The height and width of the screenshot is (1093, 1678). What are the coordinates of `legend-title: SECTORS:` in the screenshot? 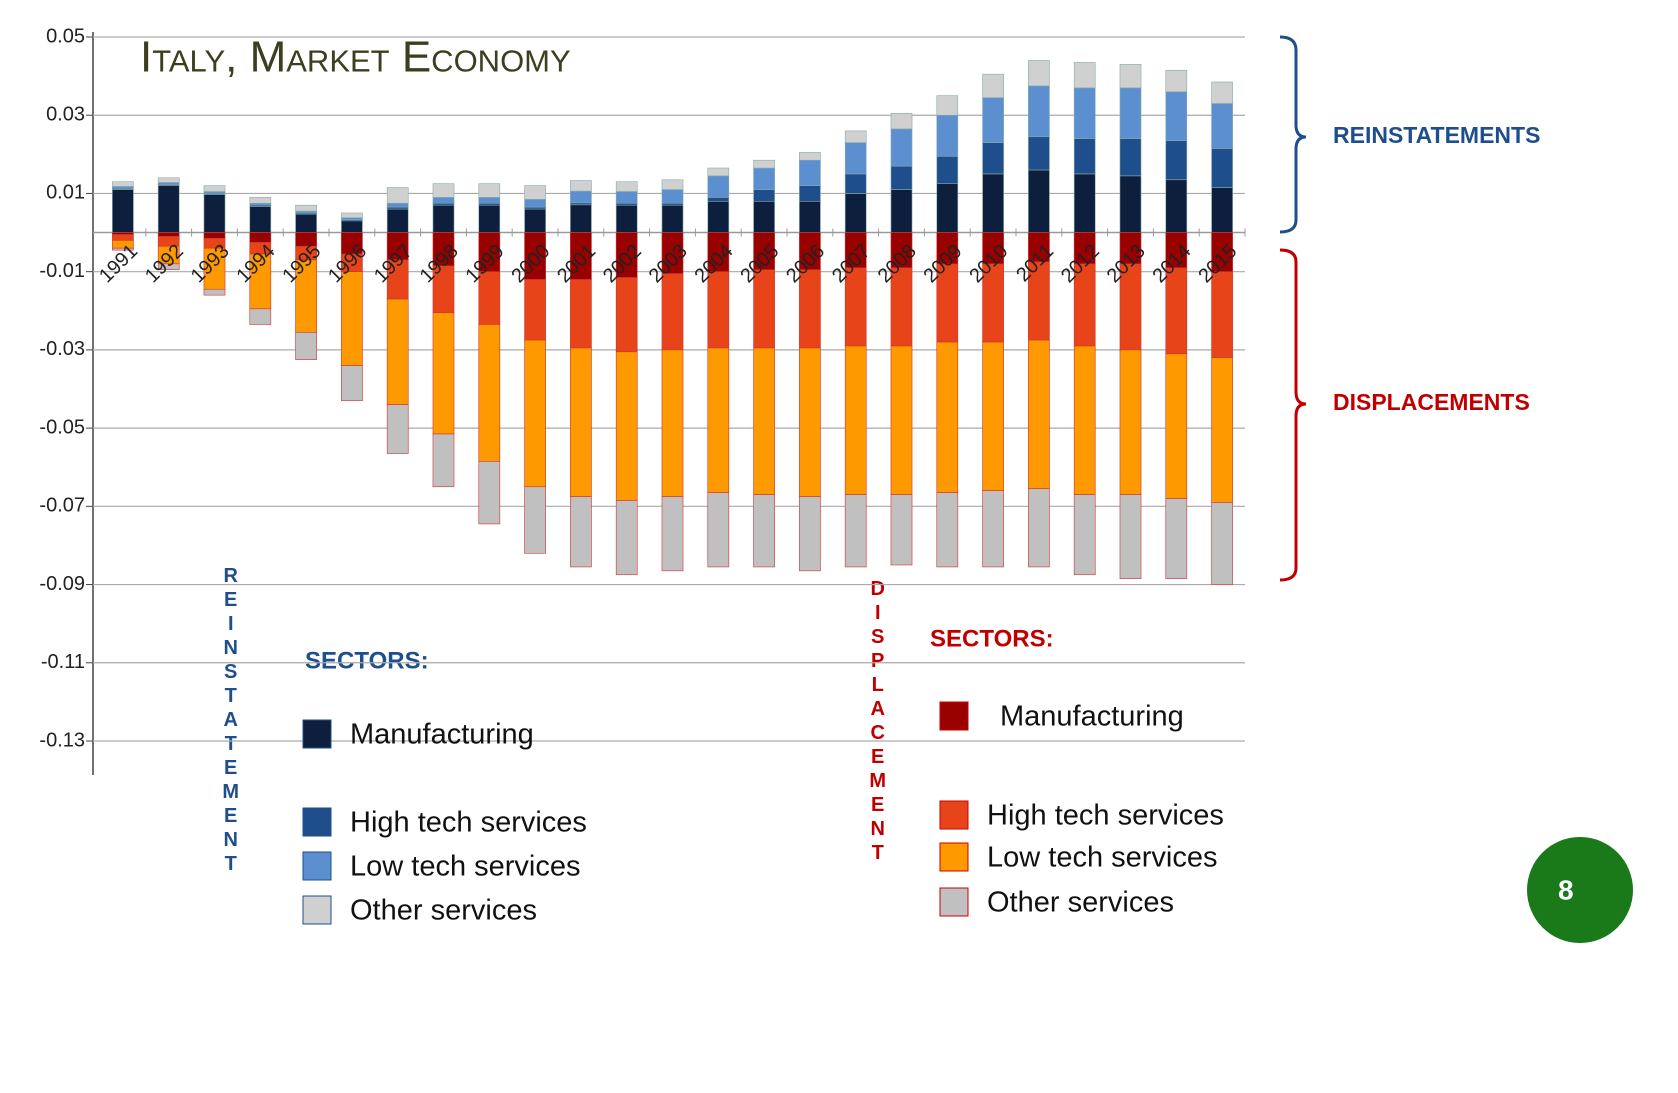 It's located at (992, 638).